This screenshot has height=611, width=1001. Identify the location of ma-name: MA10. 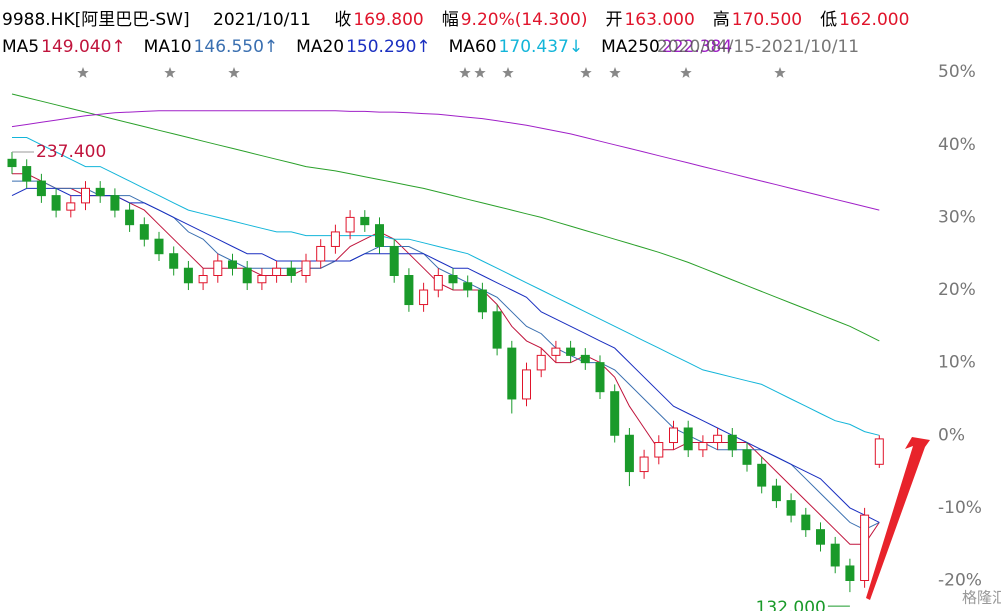
(167, 47).